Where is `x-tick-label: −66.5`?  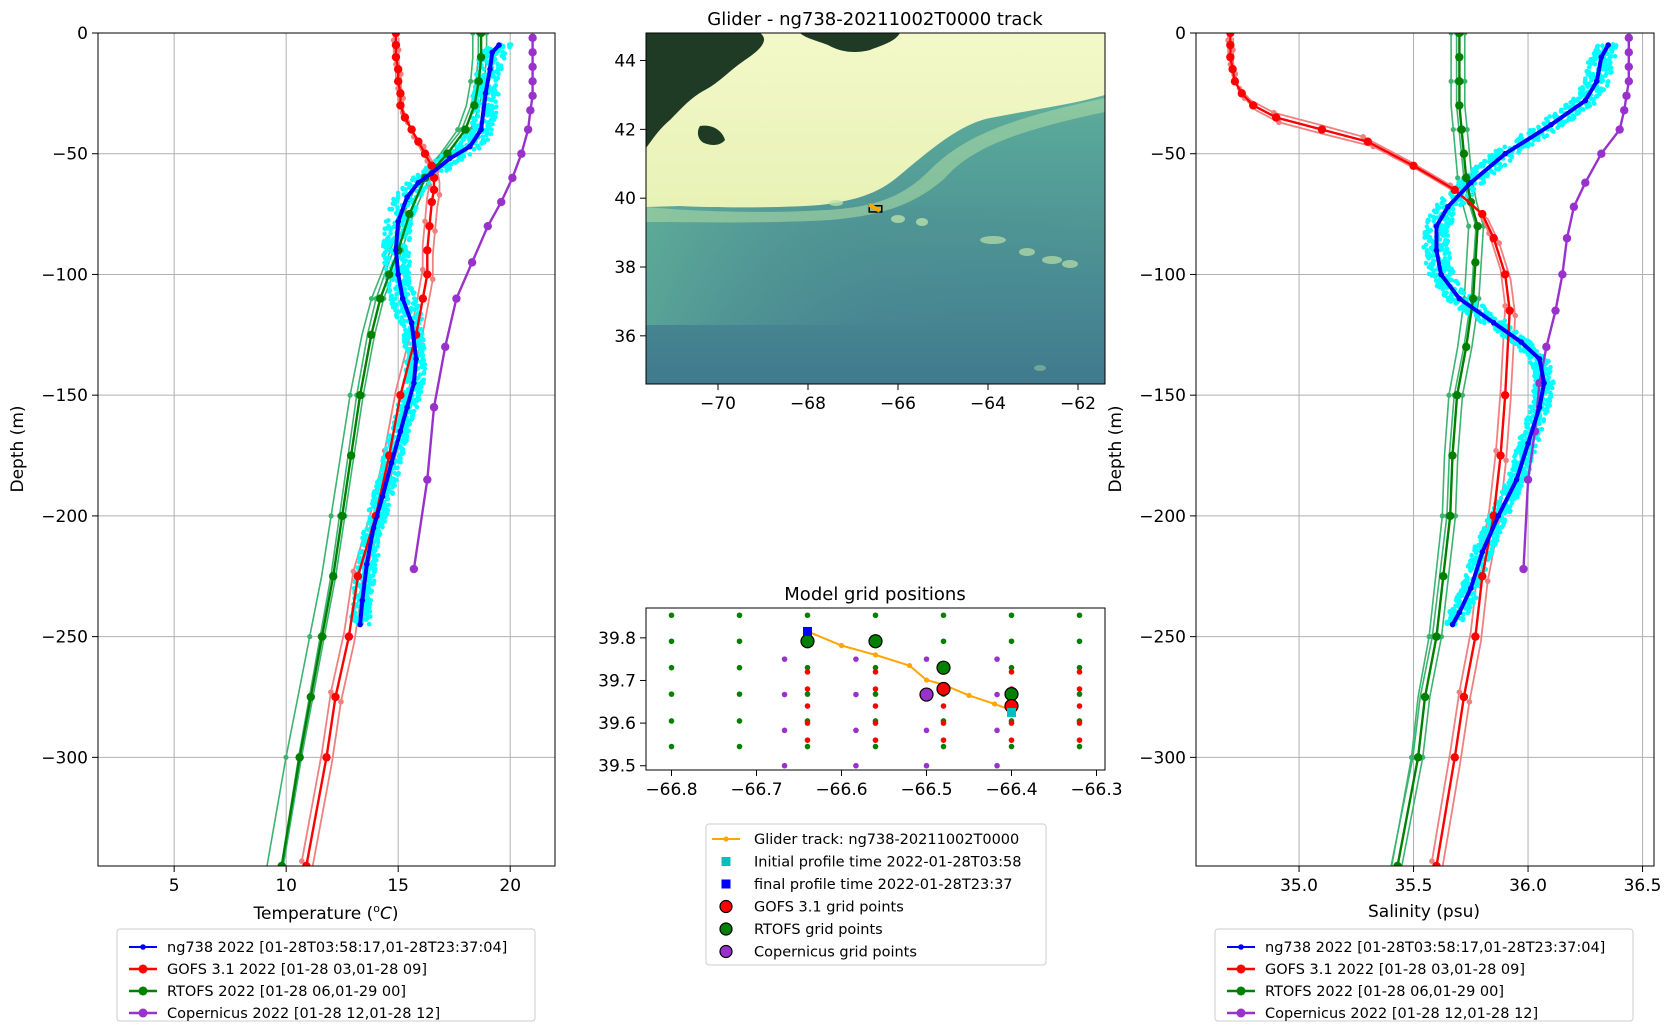
x-tick-label: −66.5 is located at coordinates (926, 790).